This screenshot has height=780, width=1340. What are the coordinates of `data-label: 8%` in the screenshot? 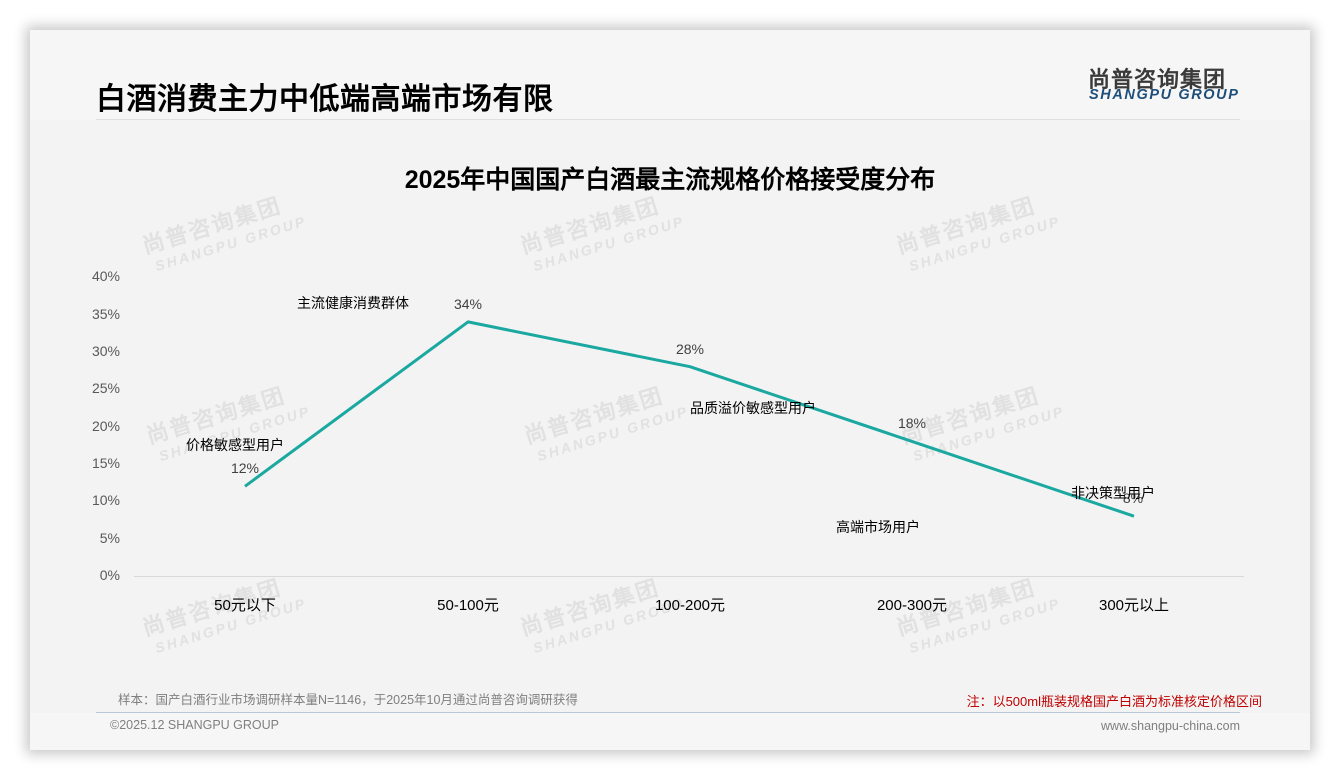 It's located at (1133, 498).